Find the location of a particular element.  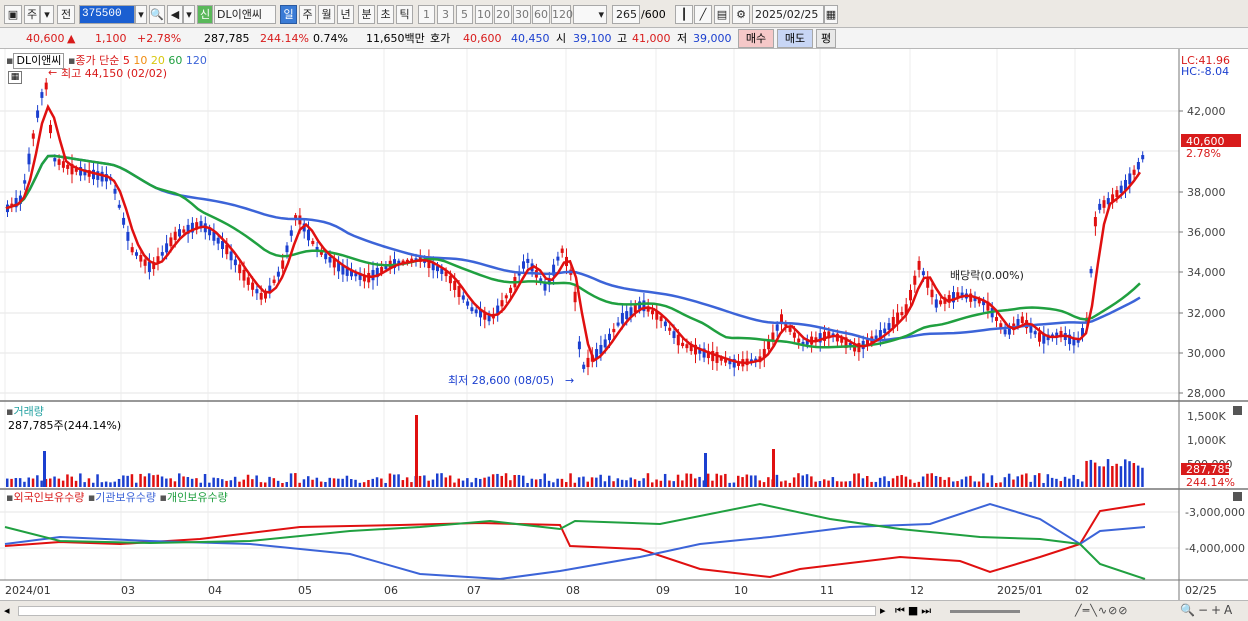

interval-1: 1 is located at coordinates (426, 14).